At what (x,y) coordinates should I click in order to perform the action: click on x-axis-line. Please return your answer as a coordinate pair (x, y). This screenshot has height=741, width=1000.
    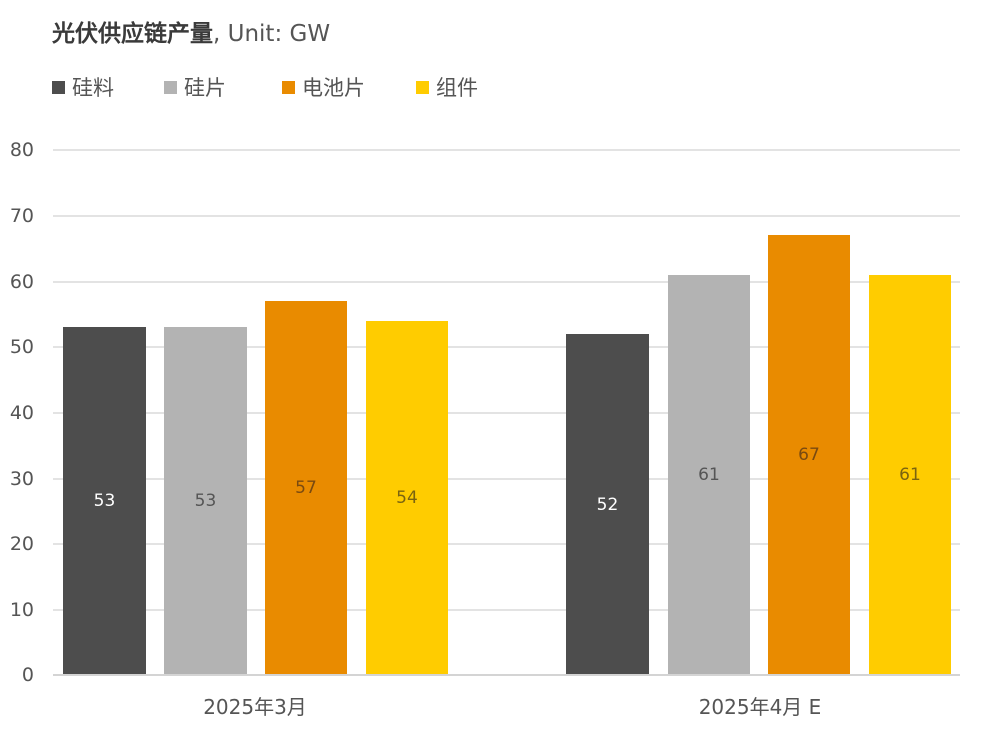
    Looking at the image, I should click on (506, 675).